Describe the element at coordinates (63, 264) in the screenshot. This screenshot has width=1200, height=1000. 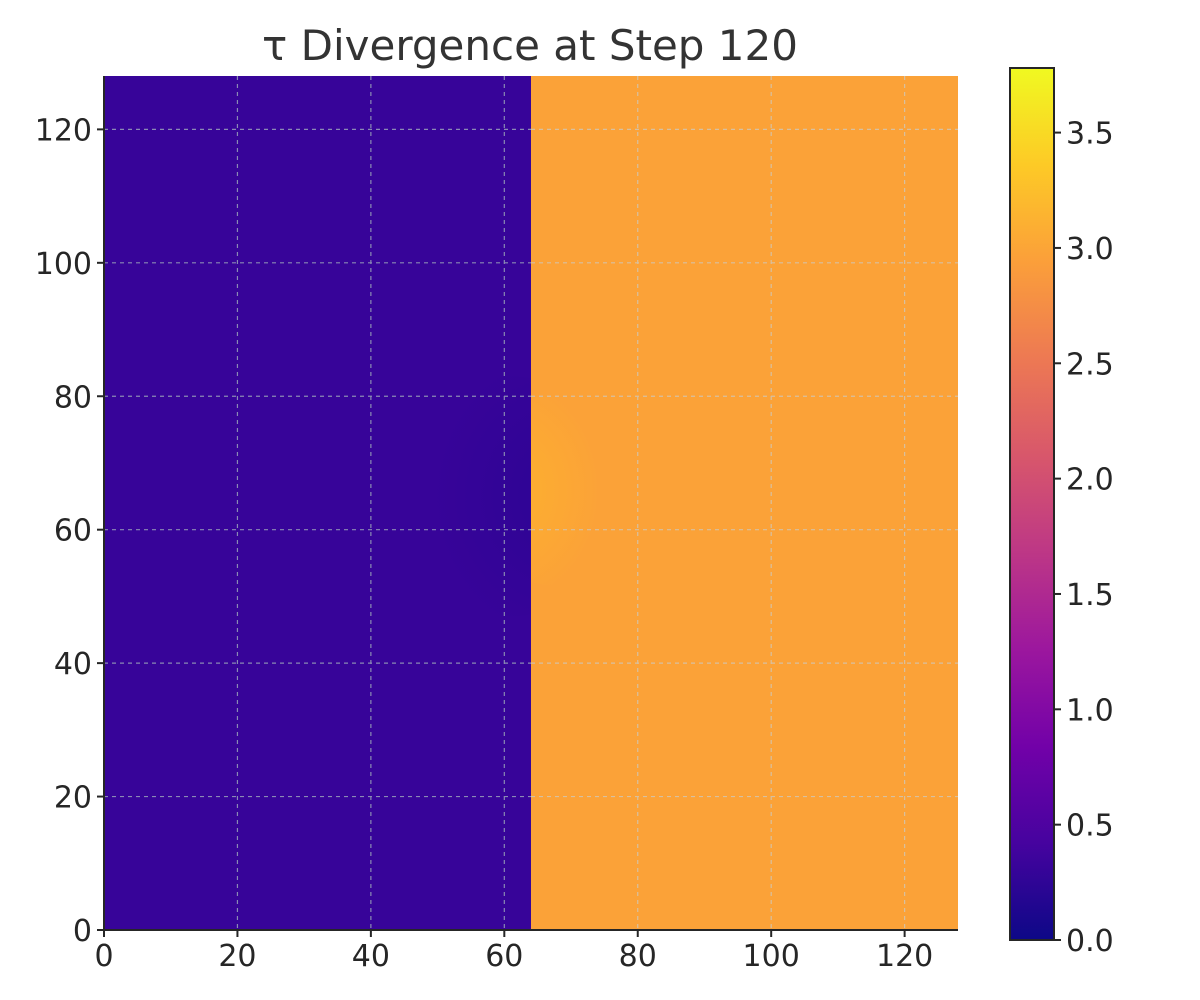
I see `y-tick-label: 100` at that location.